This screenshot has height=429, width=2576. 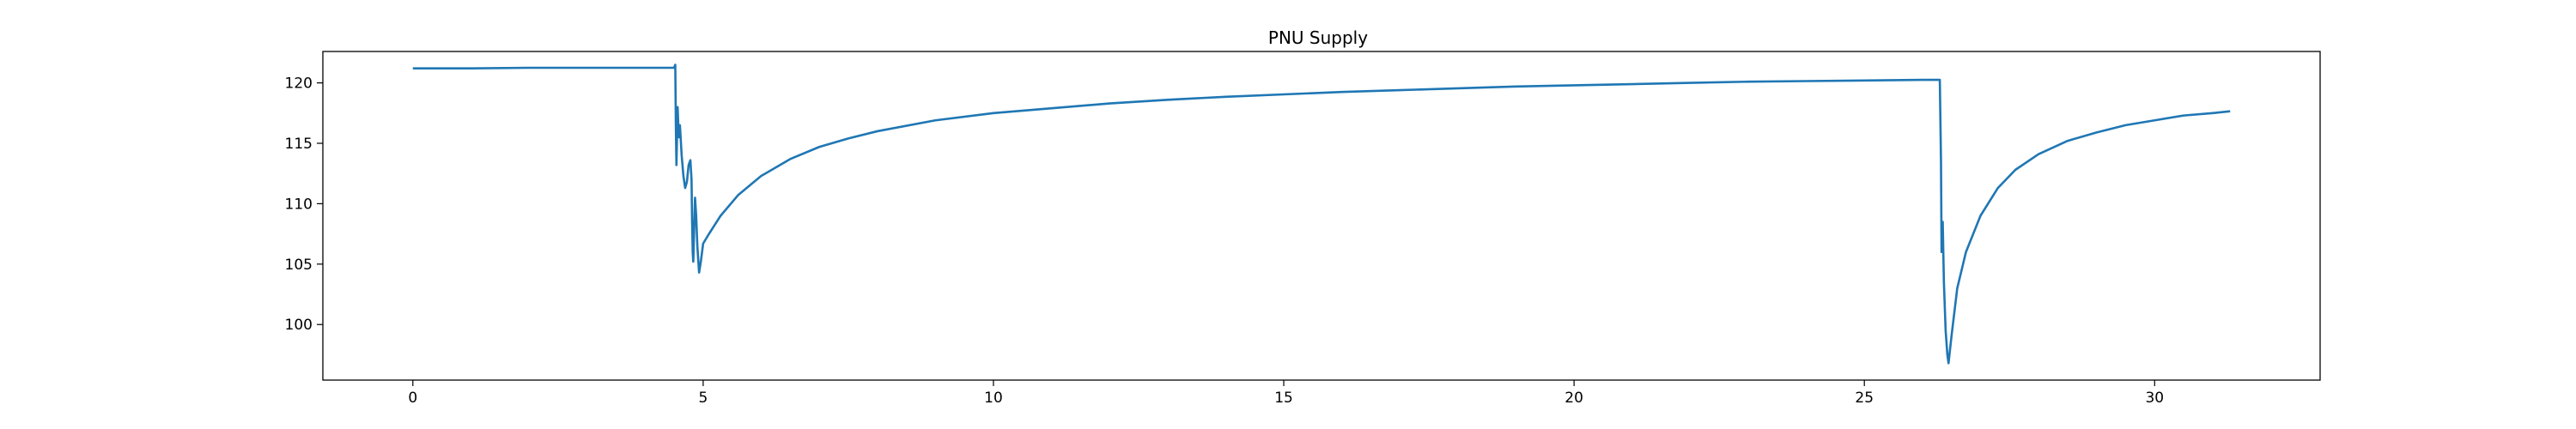 I want to click on x-tick-label: 0, so click(x=412, y=398).